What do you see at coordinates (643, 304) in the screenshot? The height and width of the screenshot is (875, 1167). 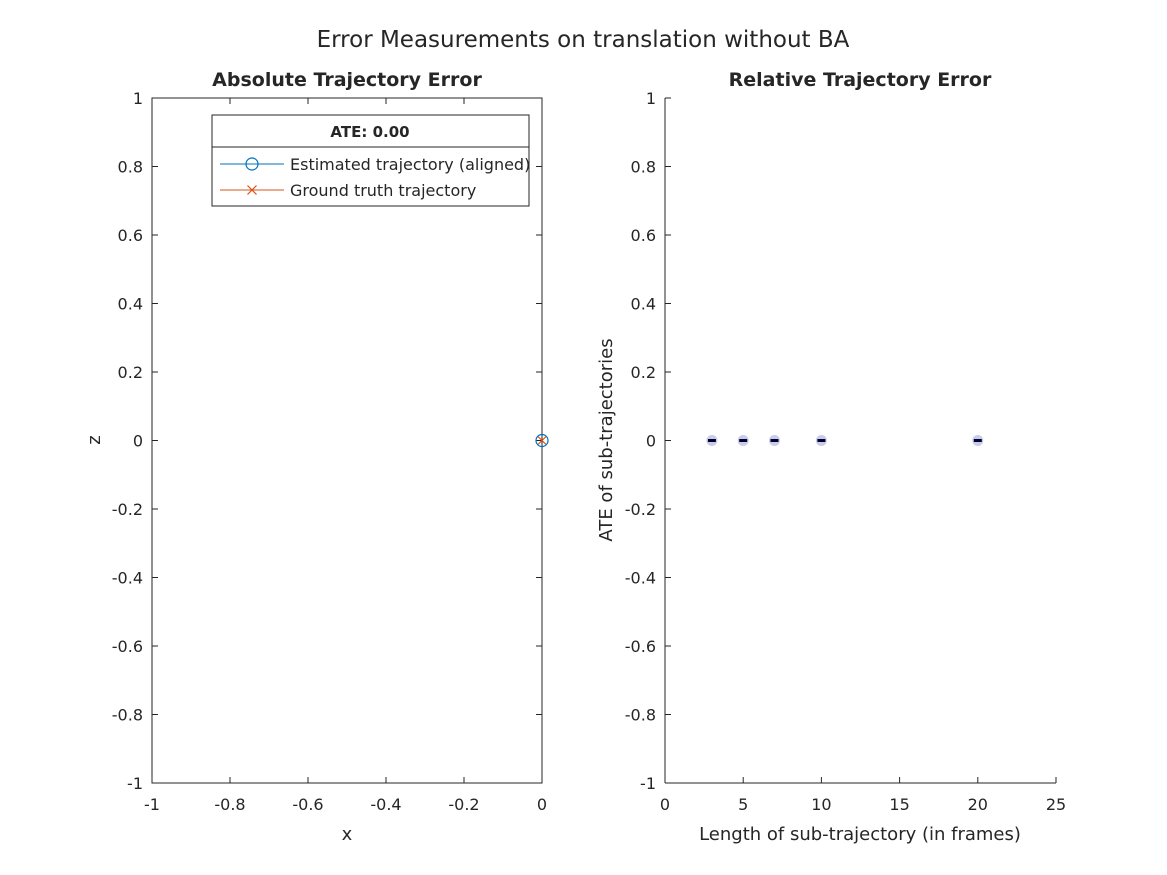 I see `rte-y-tick-label: 0.4` at bounding box center [643, 304].